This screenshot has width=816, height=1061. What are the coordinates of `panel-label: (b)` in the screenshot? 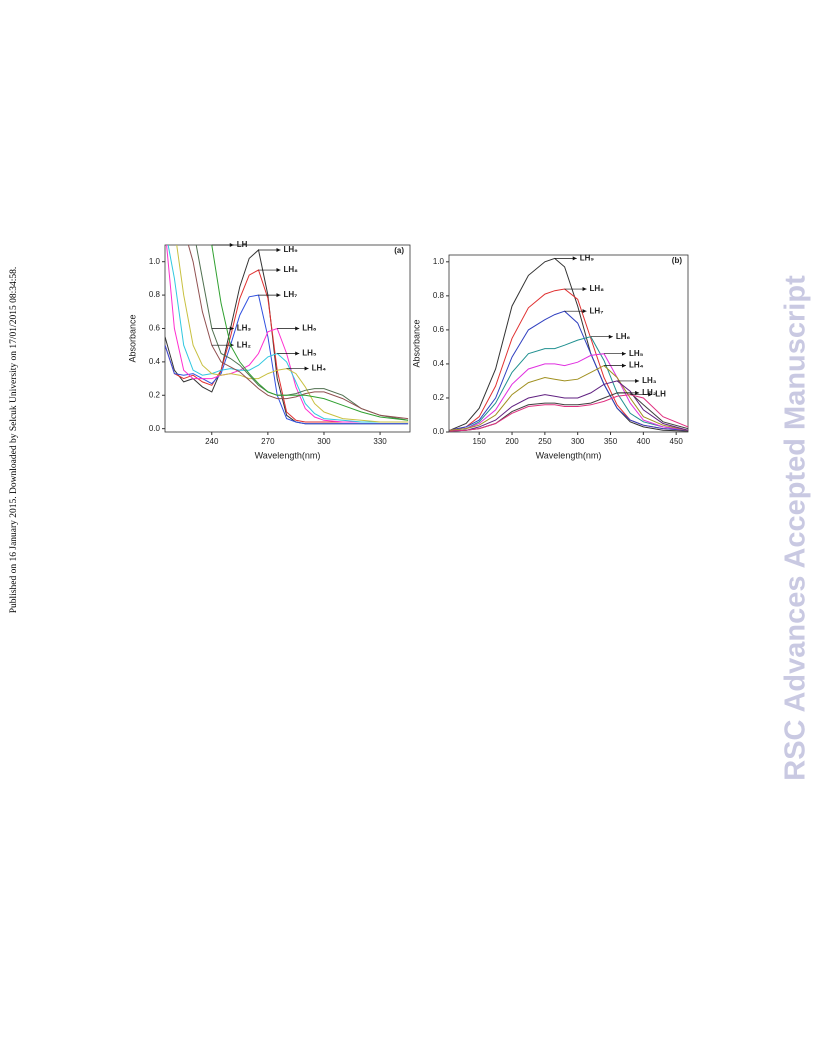 It's located at (677, 260).